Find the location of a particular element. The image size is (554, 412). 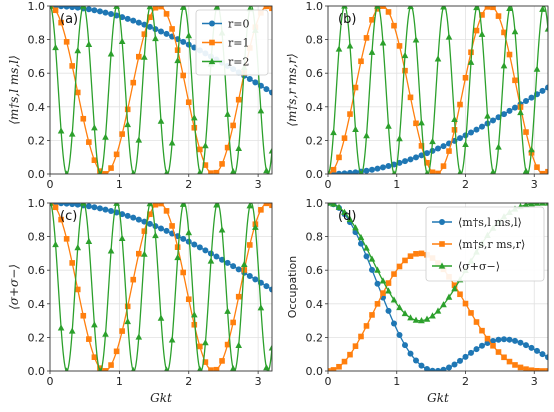

y-tick-label: 0.0 is located at coordinates (315, 174).